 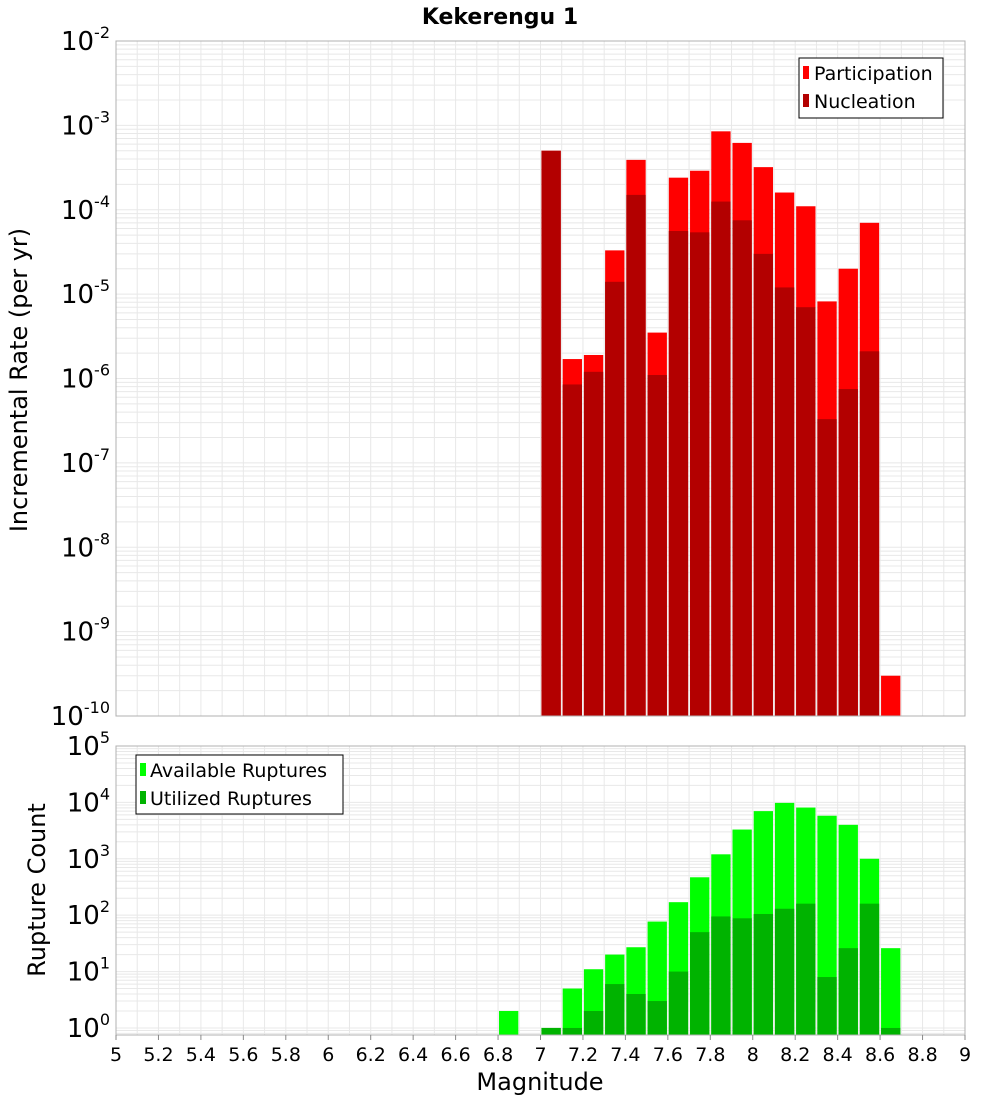 I want to click on top-y-ticks: 10⁻¹⁰ 10⁻⁹ 10⁻⁸ 10⁻⁷ 10⁻⁶ 10⁻⁵ 10⁻⁴ 10⁻³ 10⁻², so click(x=80, y=377).